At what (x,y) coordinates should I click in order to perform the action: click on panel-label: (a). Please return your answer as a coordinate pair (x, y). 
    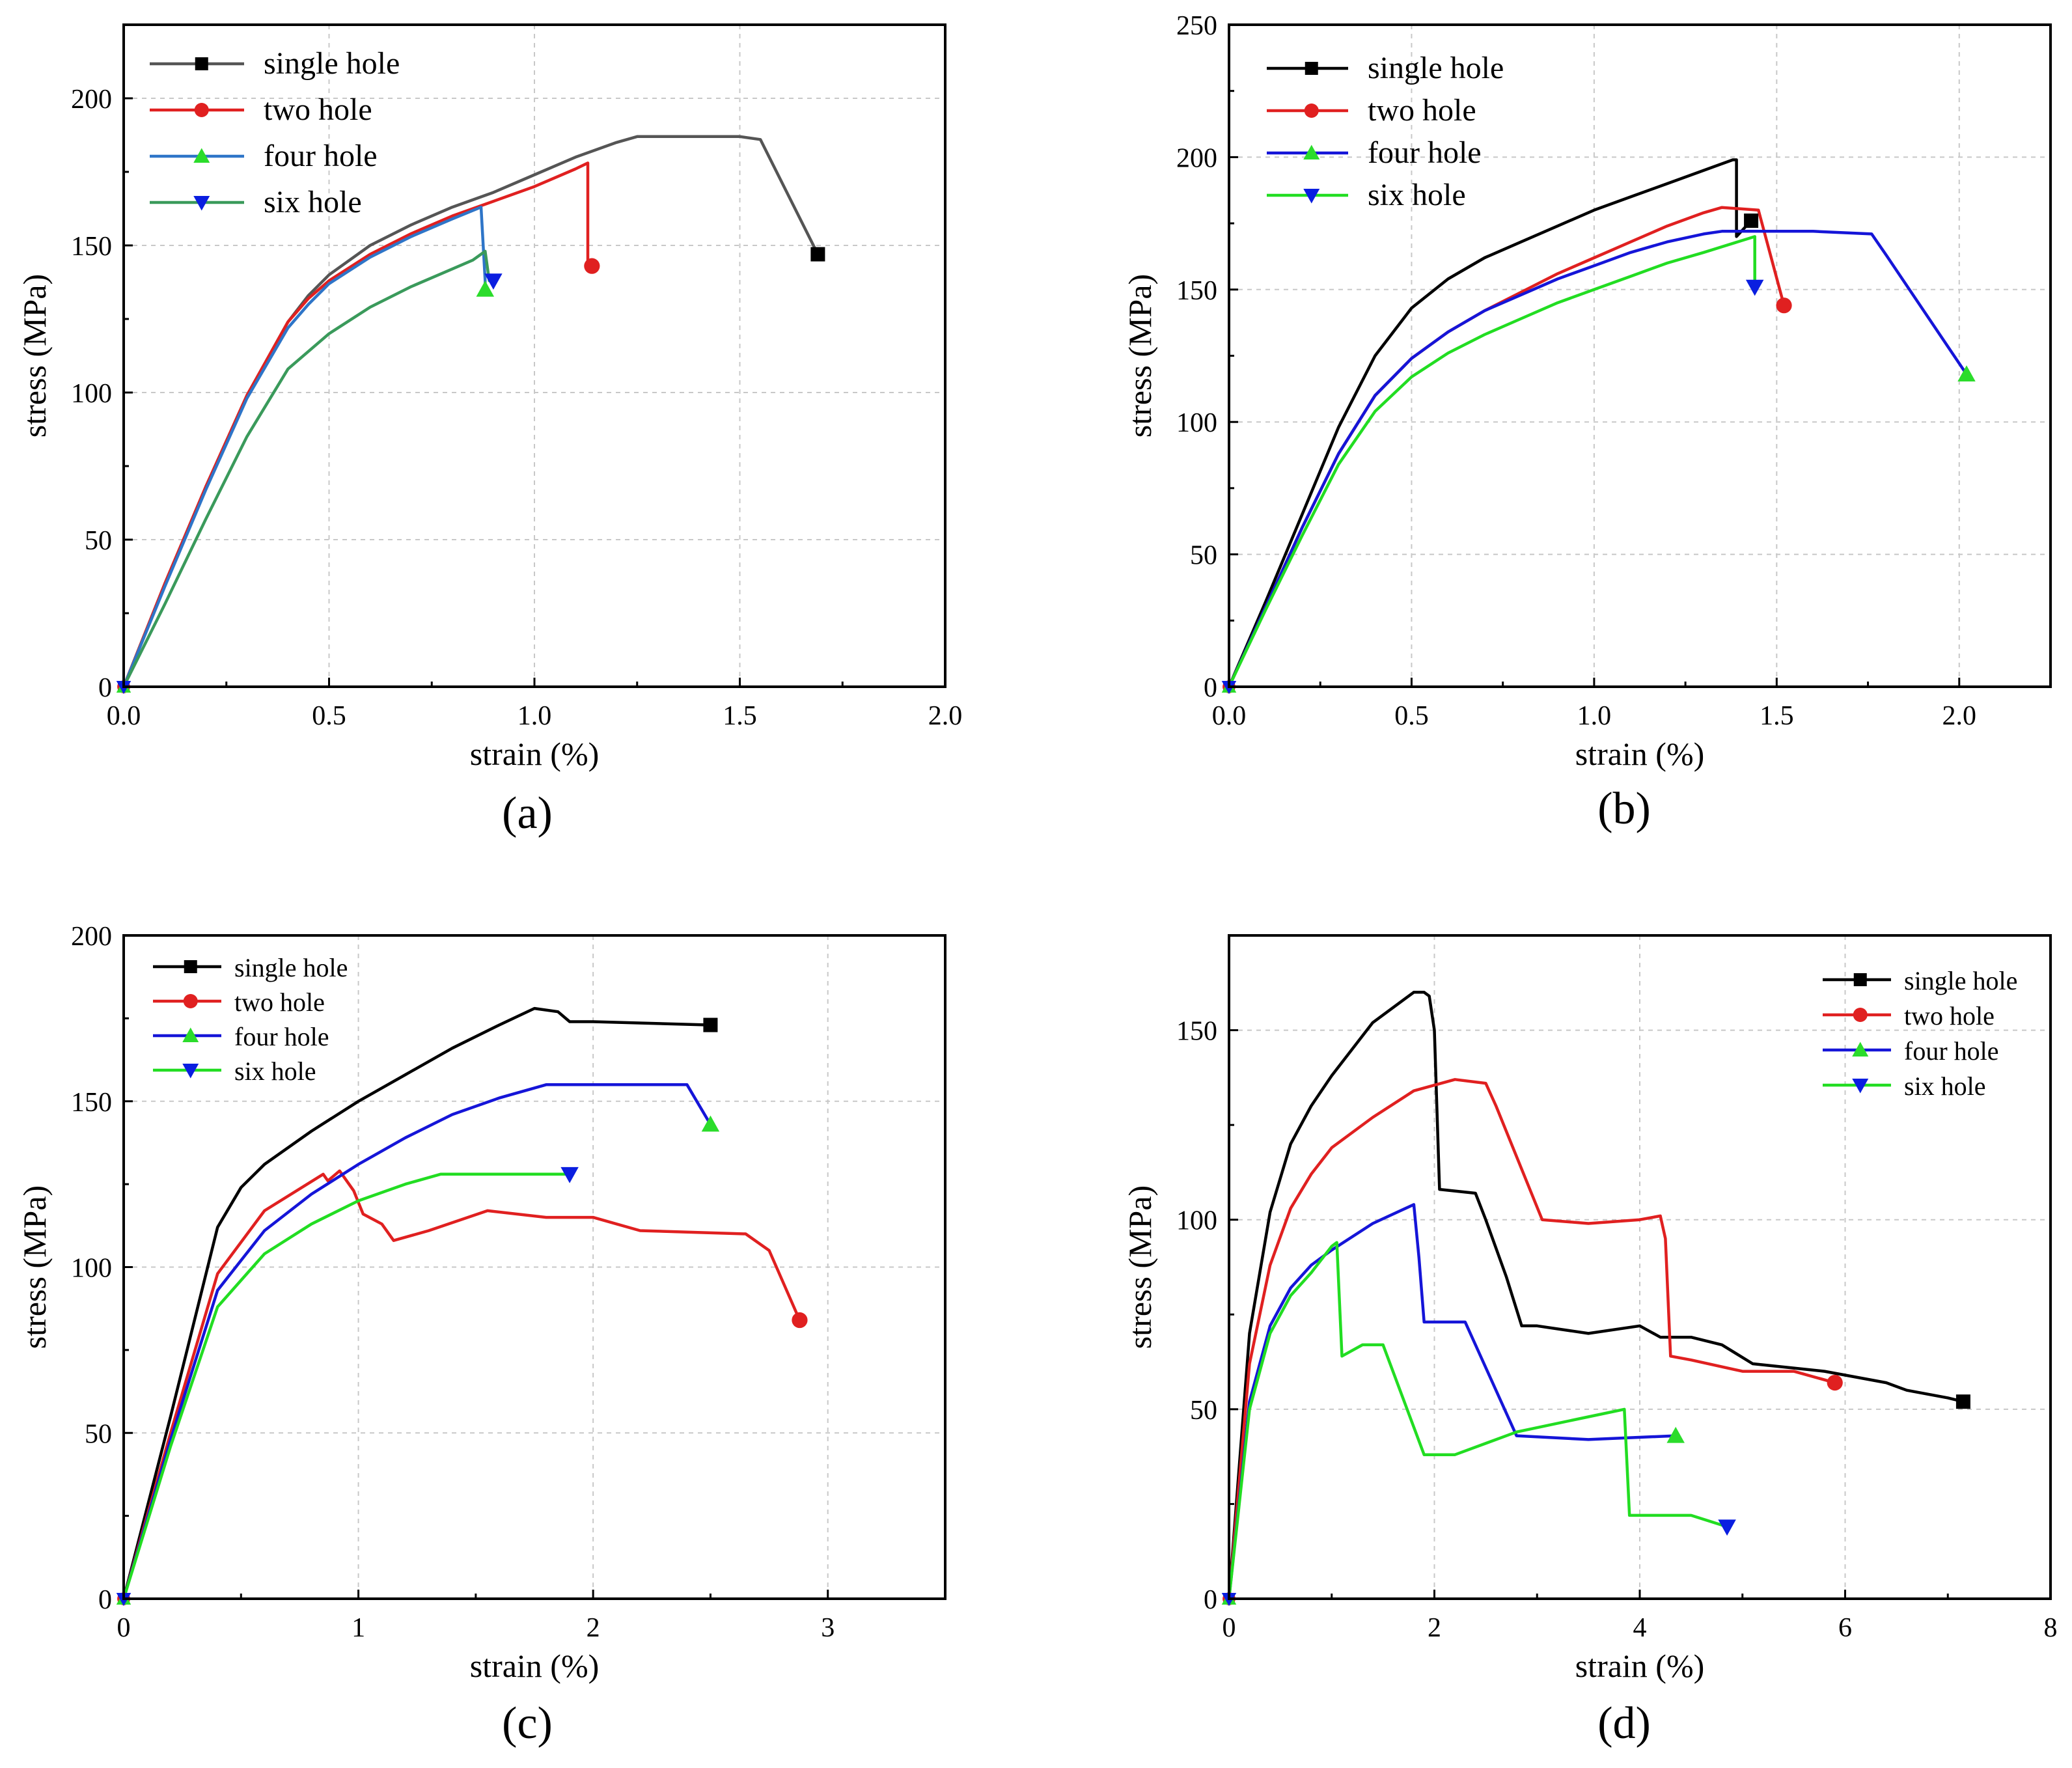
    Looking at the image, I should click on (527, 813).